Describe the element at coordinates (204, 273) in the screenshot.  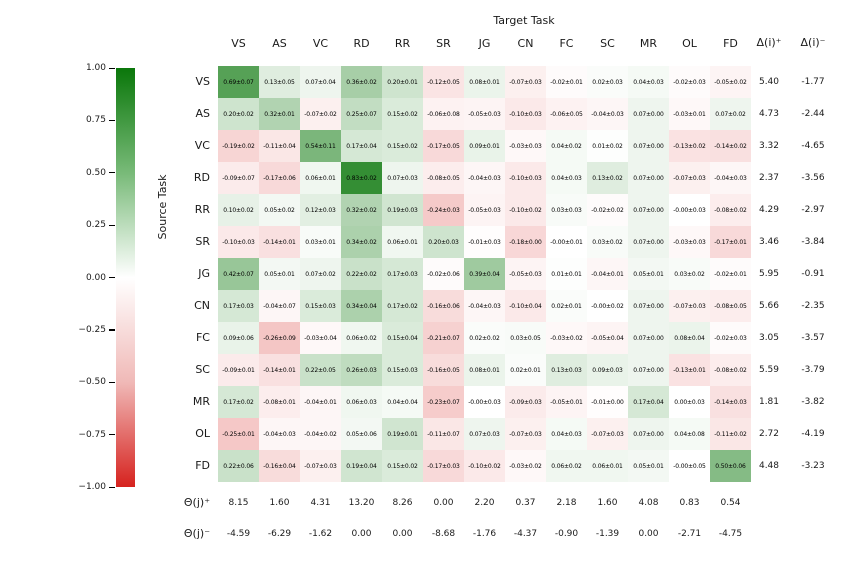
I see `row-label-JG: JG` at that location.